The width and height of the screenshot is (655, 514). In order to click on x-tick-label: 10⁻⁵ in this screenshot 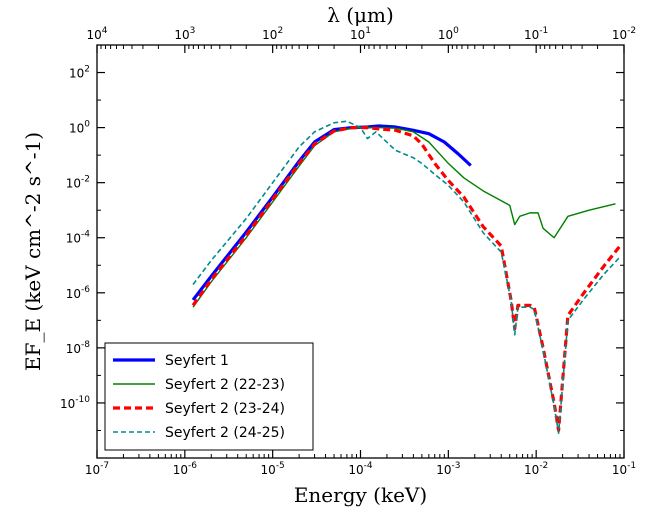, I will do `click(273, 469)`.